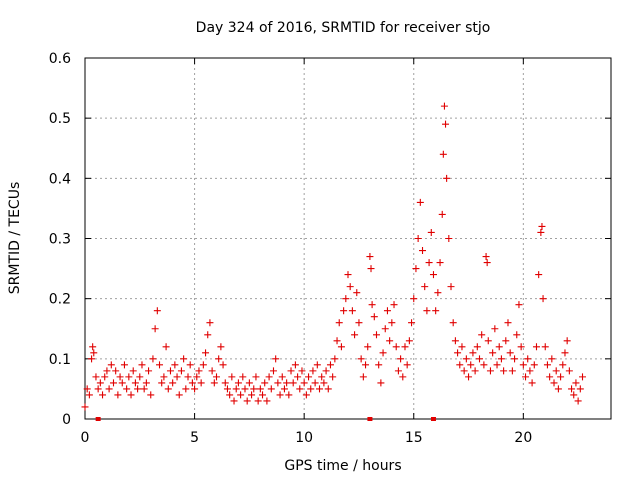 This screenshot has width=640, height=480. I want to click on x-axis-title: GPS time / hours, so click(342, 466).